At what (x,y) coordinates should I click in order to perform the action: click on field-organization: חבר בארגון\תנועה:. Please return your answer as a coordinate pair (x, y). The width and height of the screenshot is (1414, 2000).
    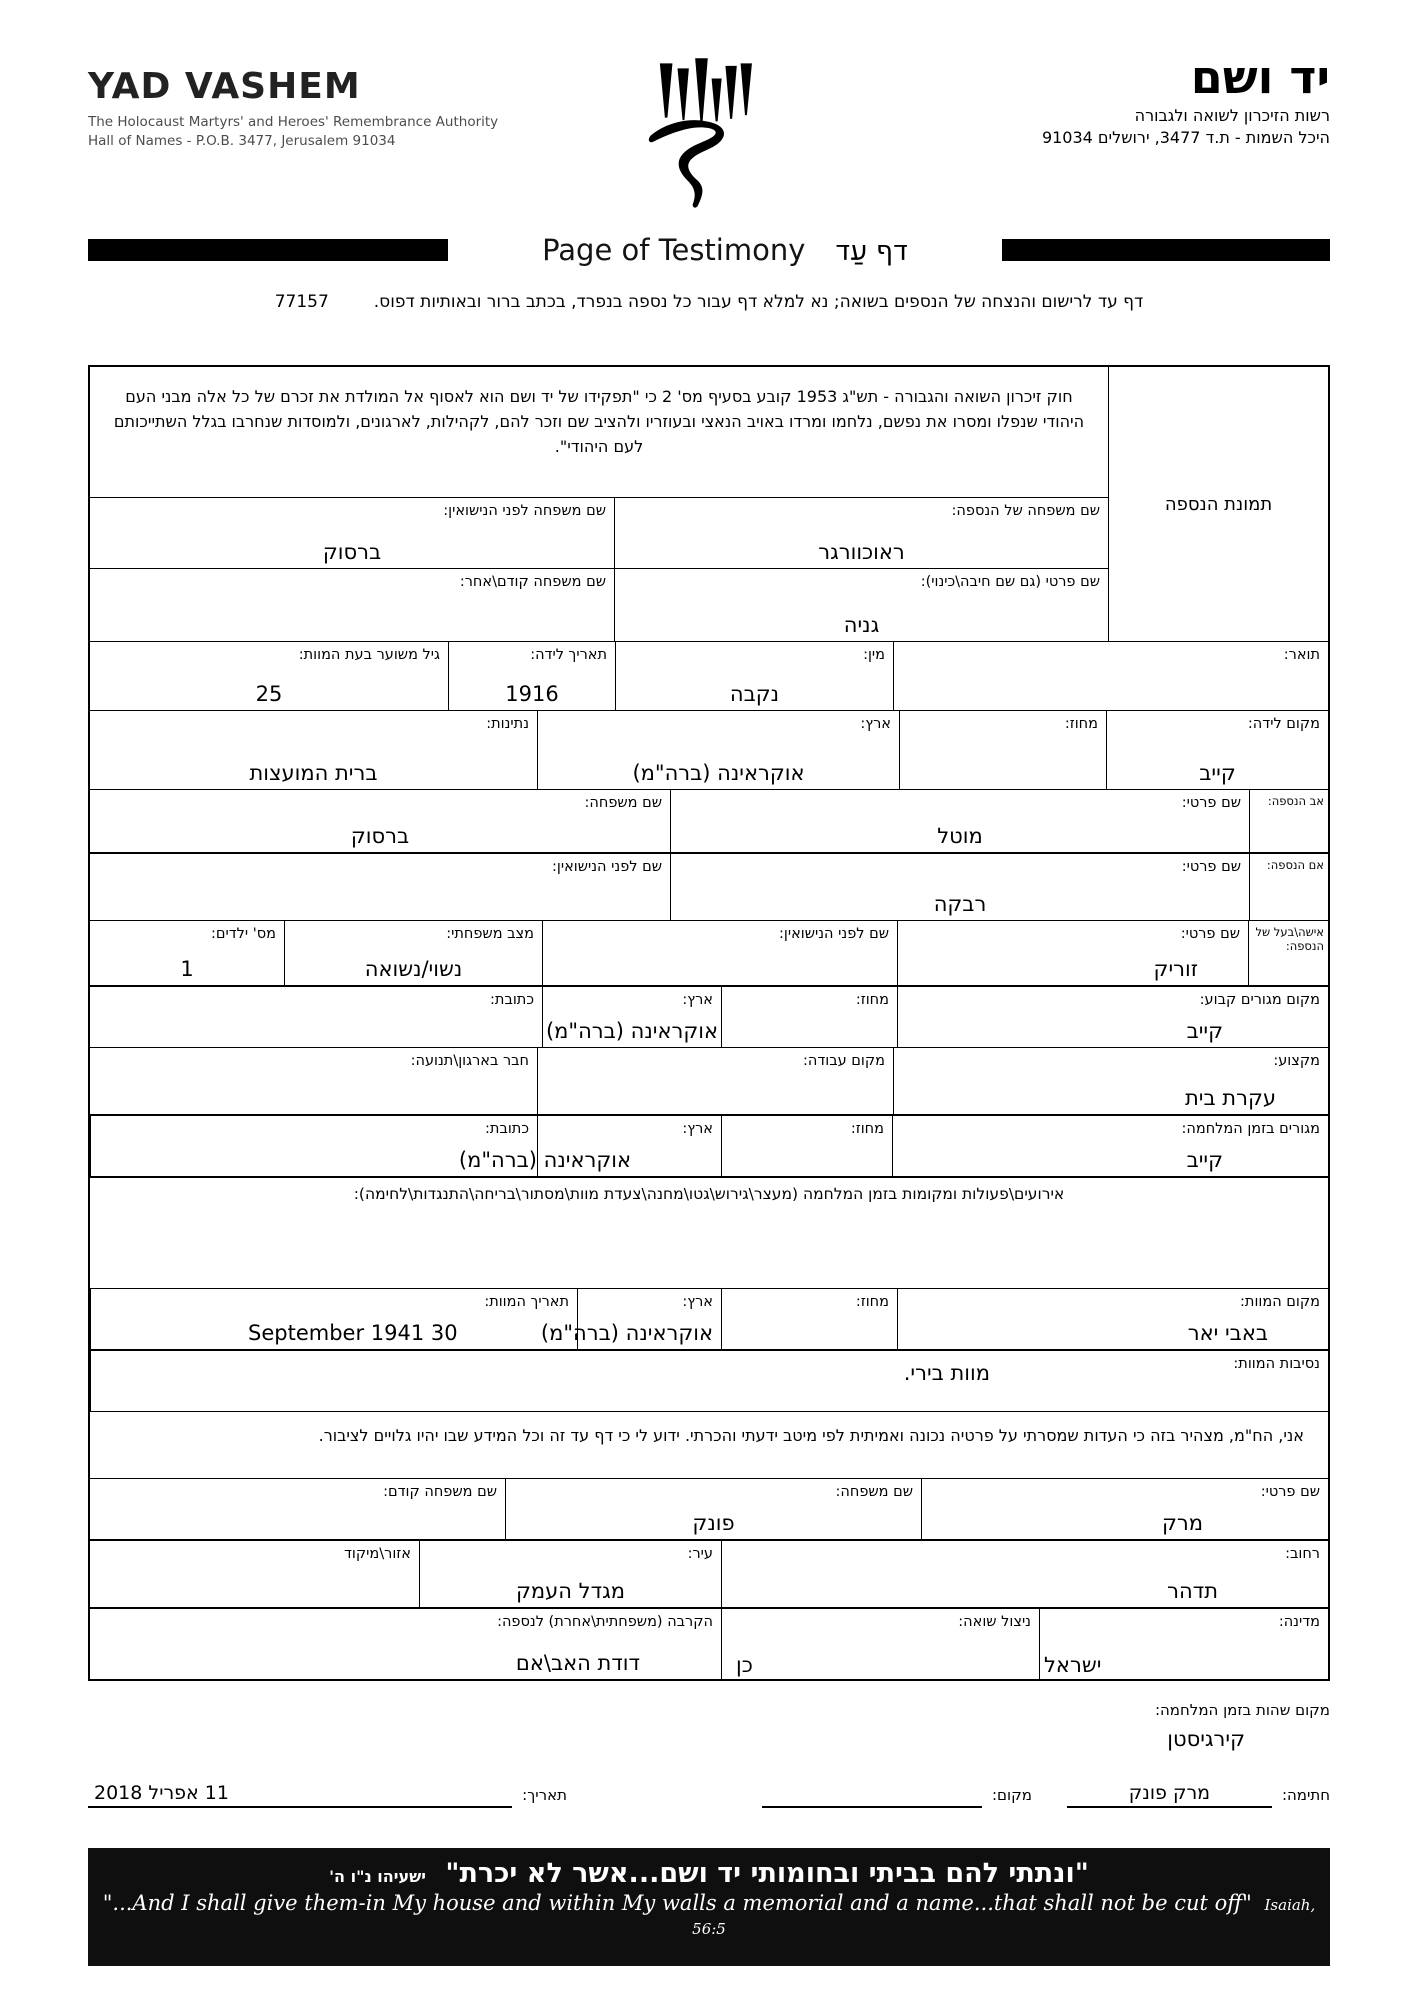
    Looking at the image, I should click on (313, 1081).